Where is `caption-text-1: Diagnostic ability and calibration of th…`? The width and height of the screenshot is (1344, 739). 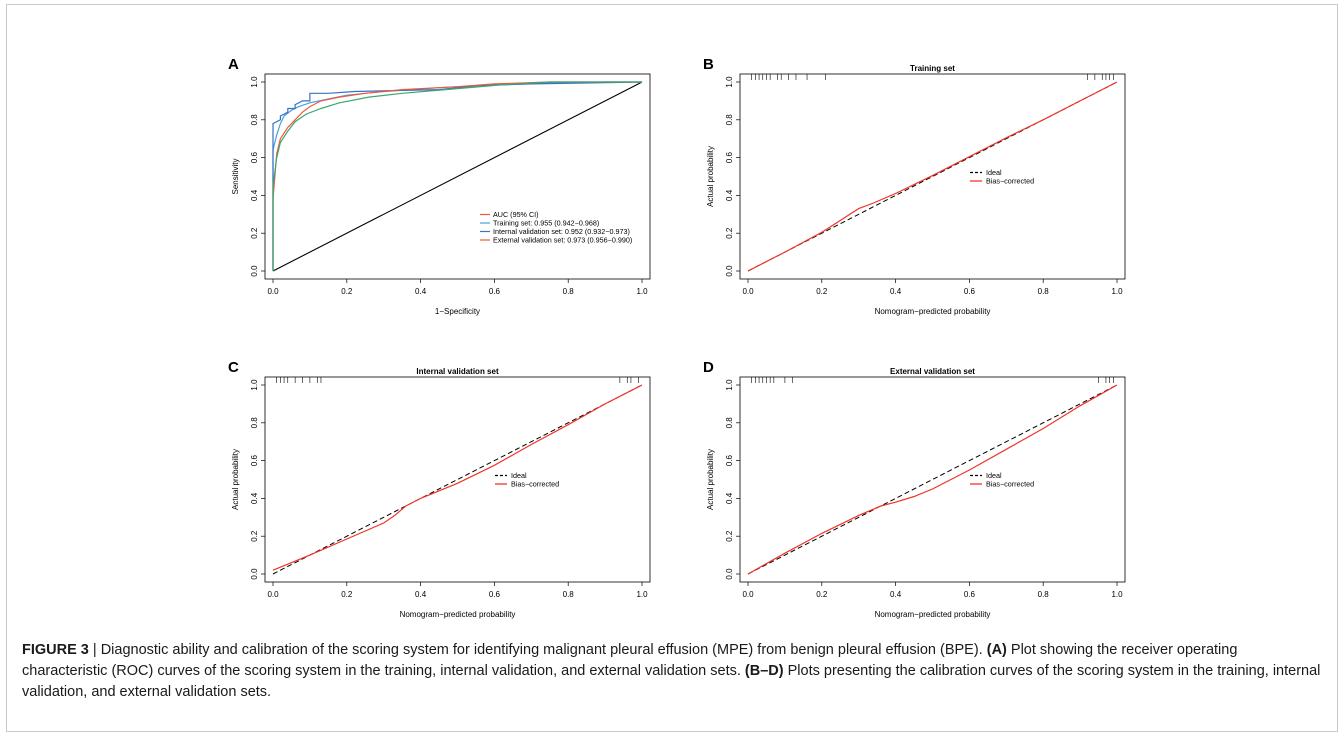 caption-text-1: Diagnostic ability and calibration of th… is located at coordinates (543, 650).